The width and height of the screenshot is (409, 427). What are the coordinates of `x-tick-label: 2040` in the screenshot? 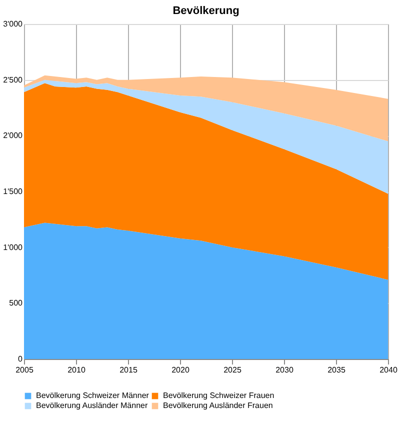 It's located at (389, 370).